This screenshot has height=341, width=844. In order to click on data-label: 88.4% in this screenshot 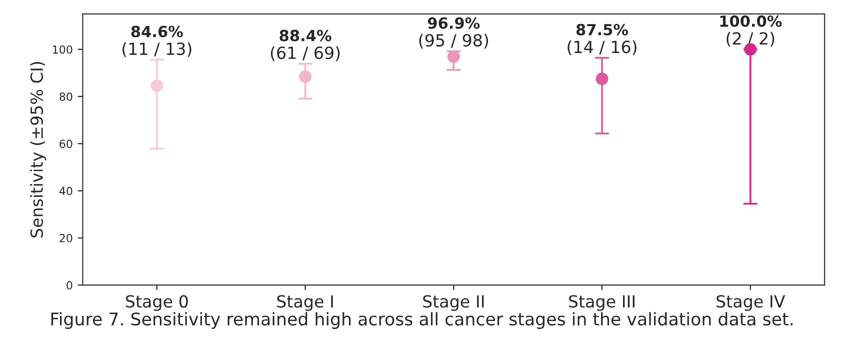, I will do `click(306, 36)`.